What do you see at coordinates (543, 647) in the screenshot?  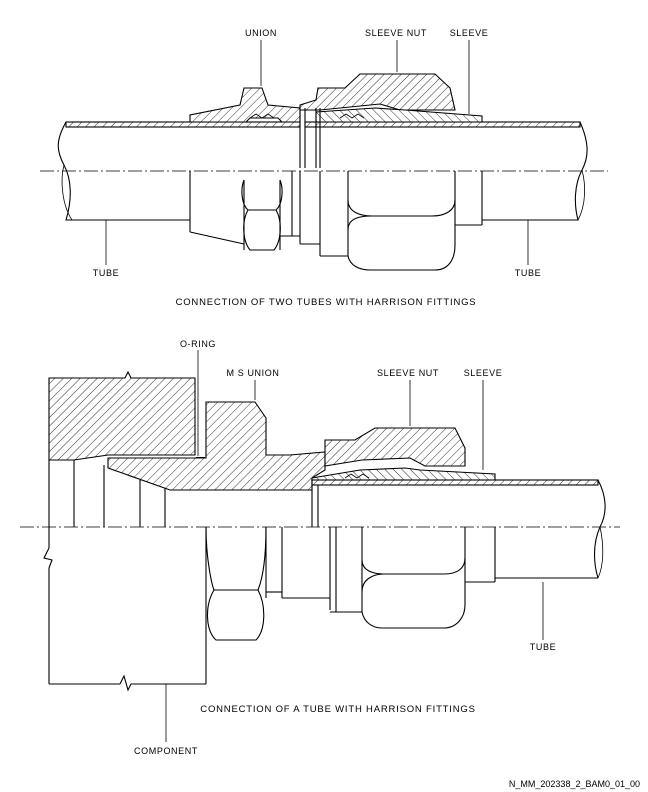 I see `label-fig2-tube: TUBE` at bounding box center [543, 647].